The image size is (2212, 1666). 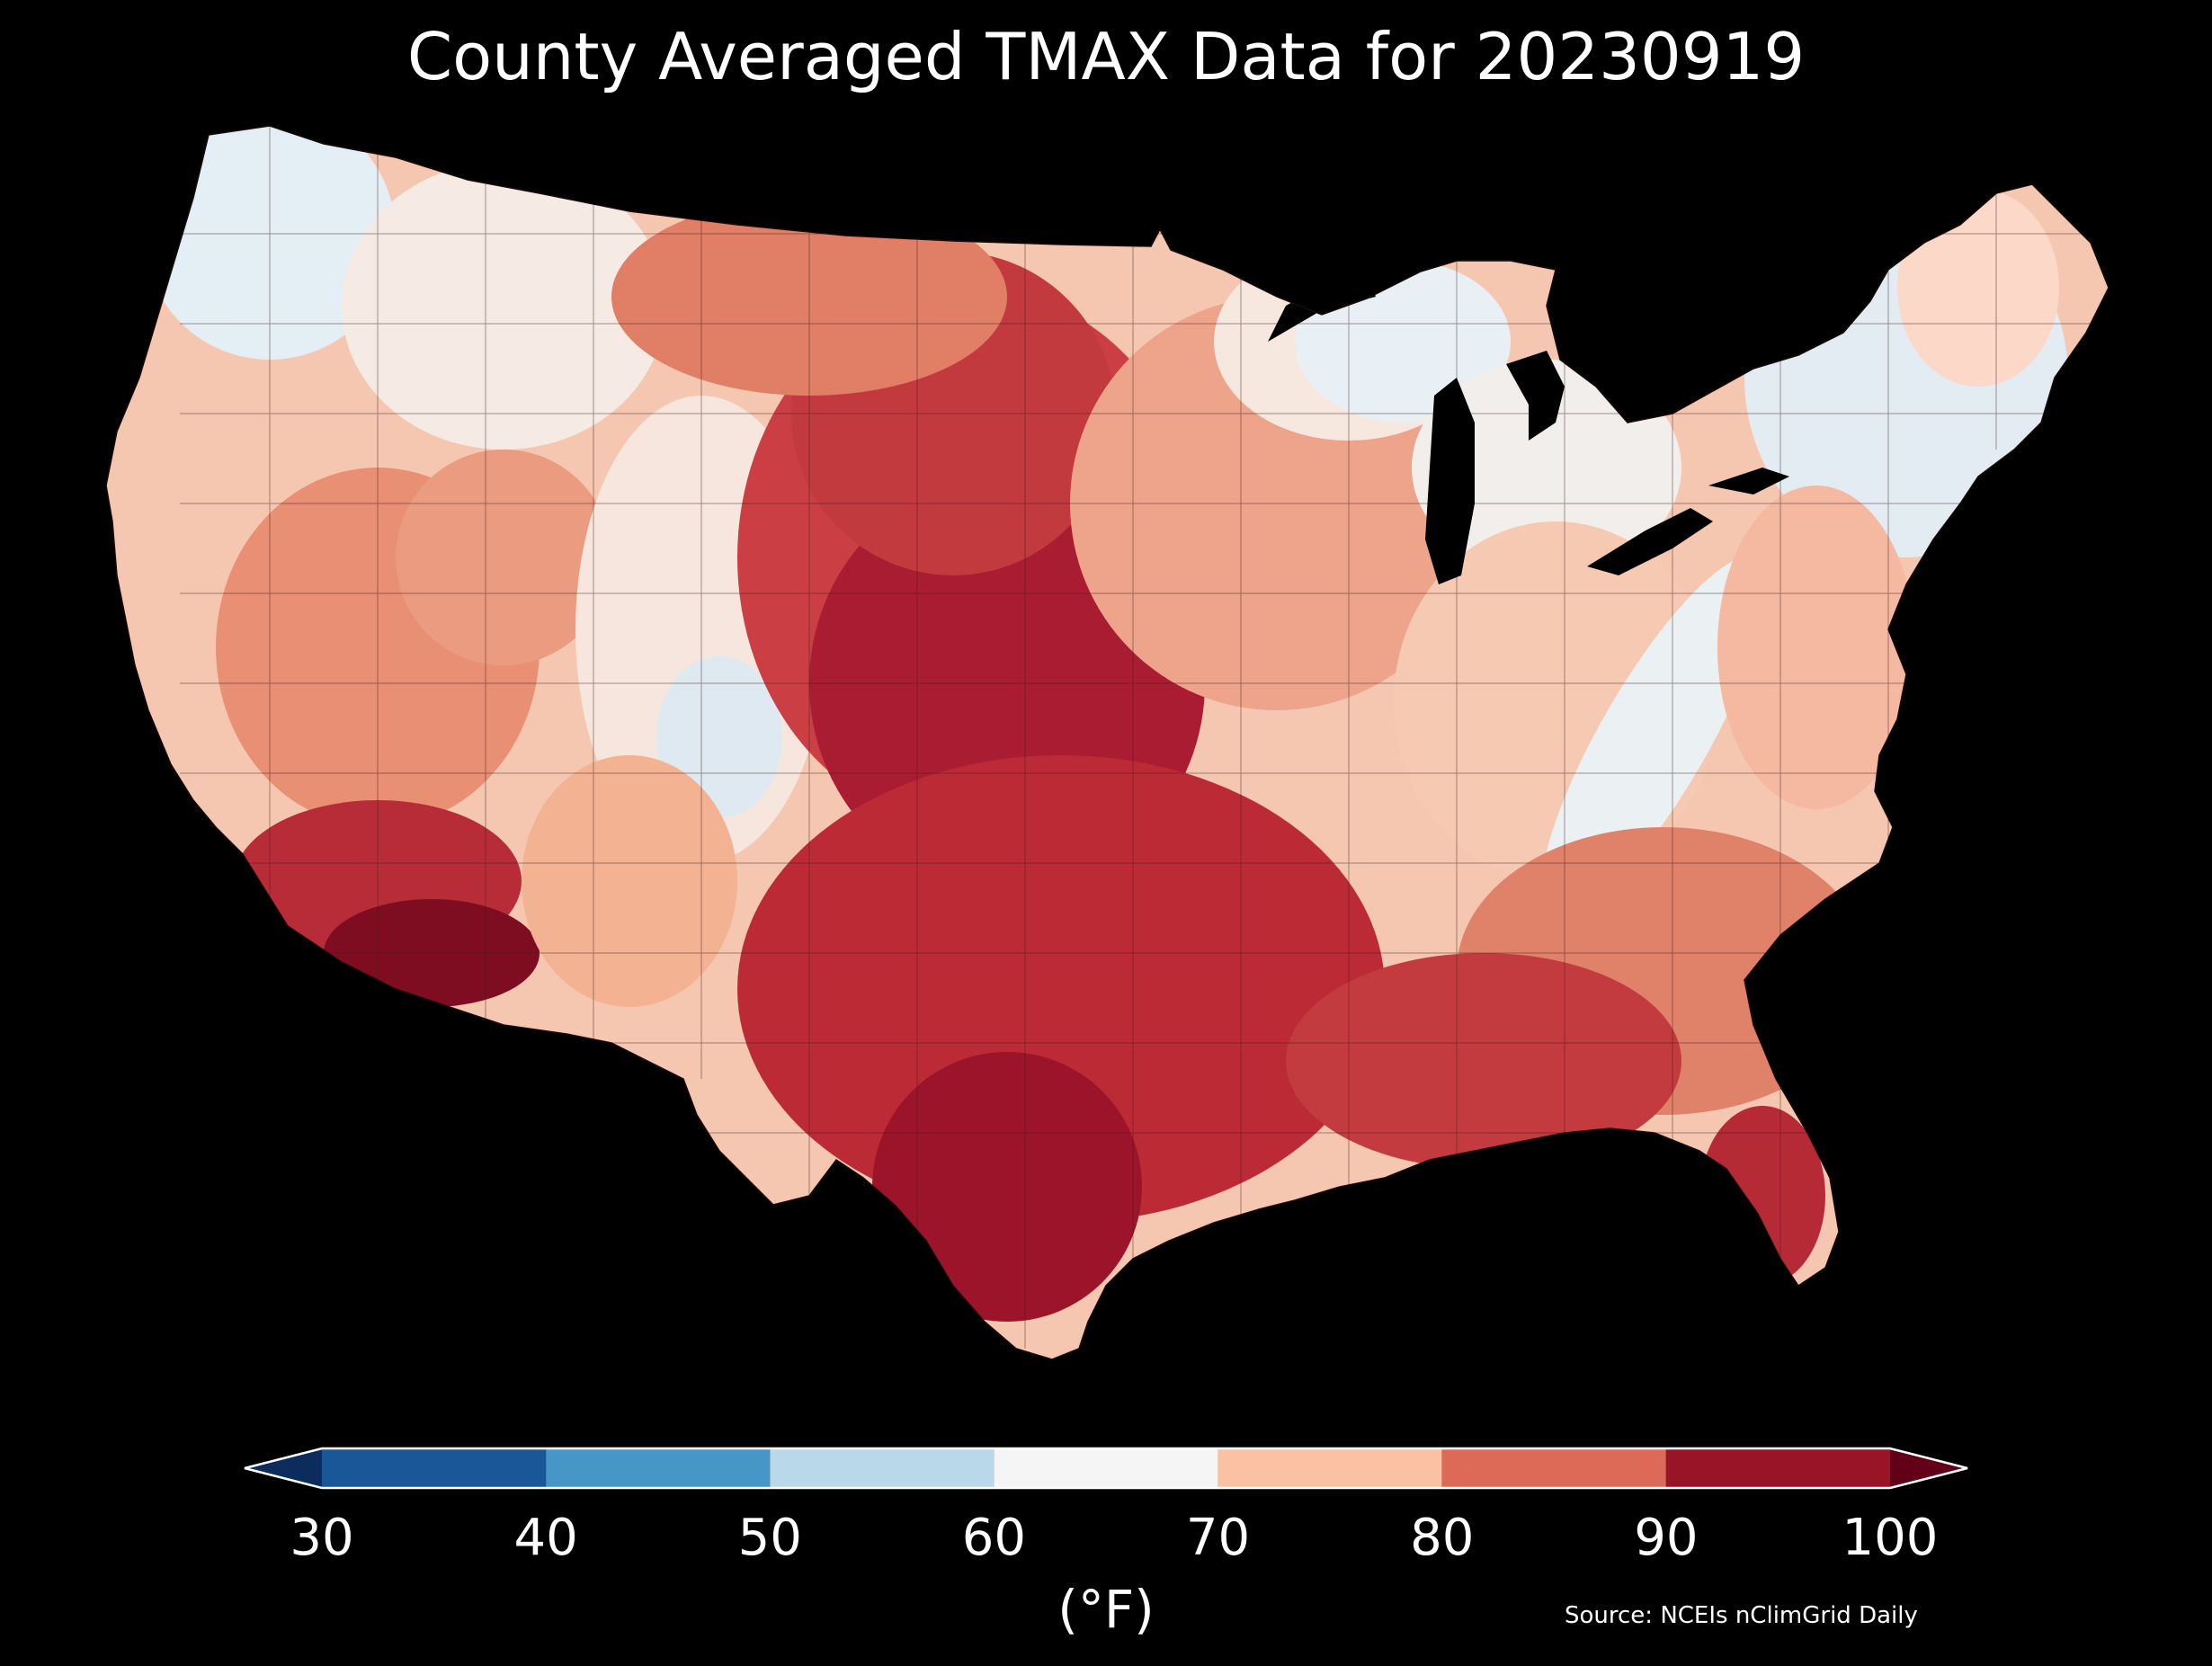 I want to click on colorbar-tick-label: 30, so click(x=322, y=1538).